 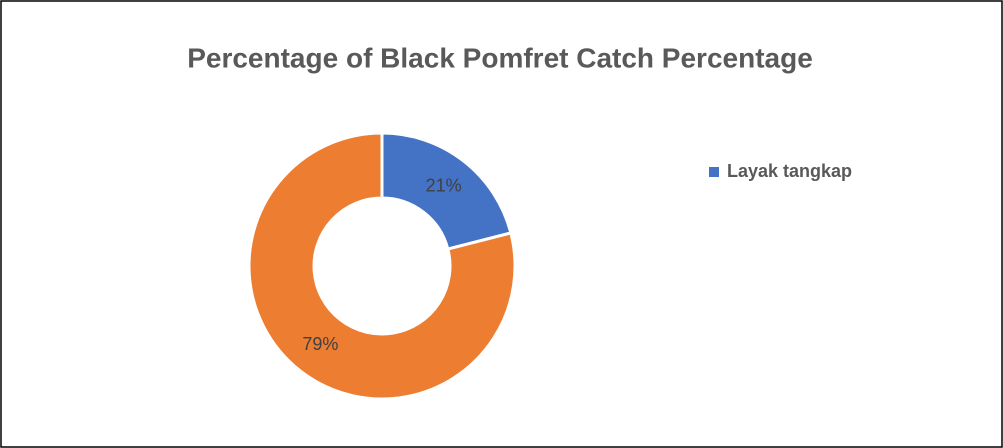 What do you see at coordinates (444, 185) in the screenshot?
I see `data-label: 21%` at bounding box center [444, 185].